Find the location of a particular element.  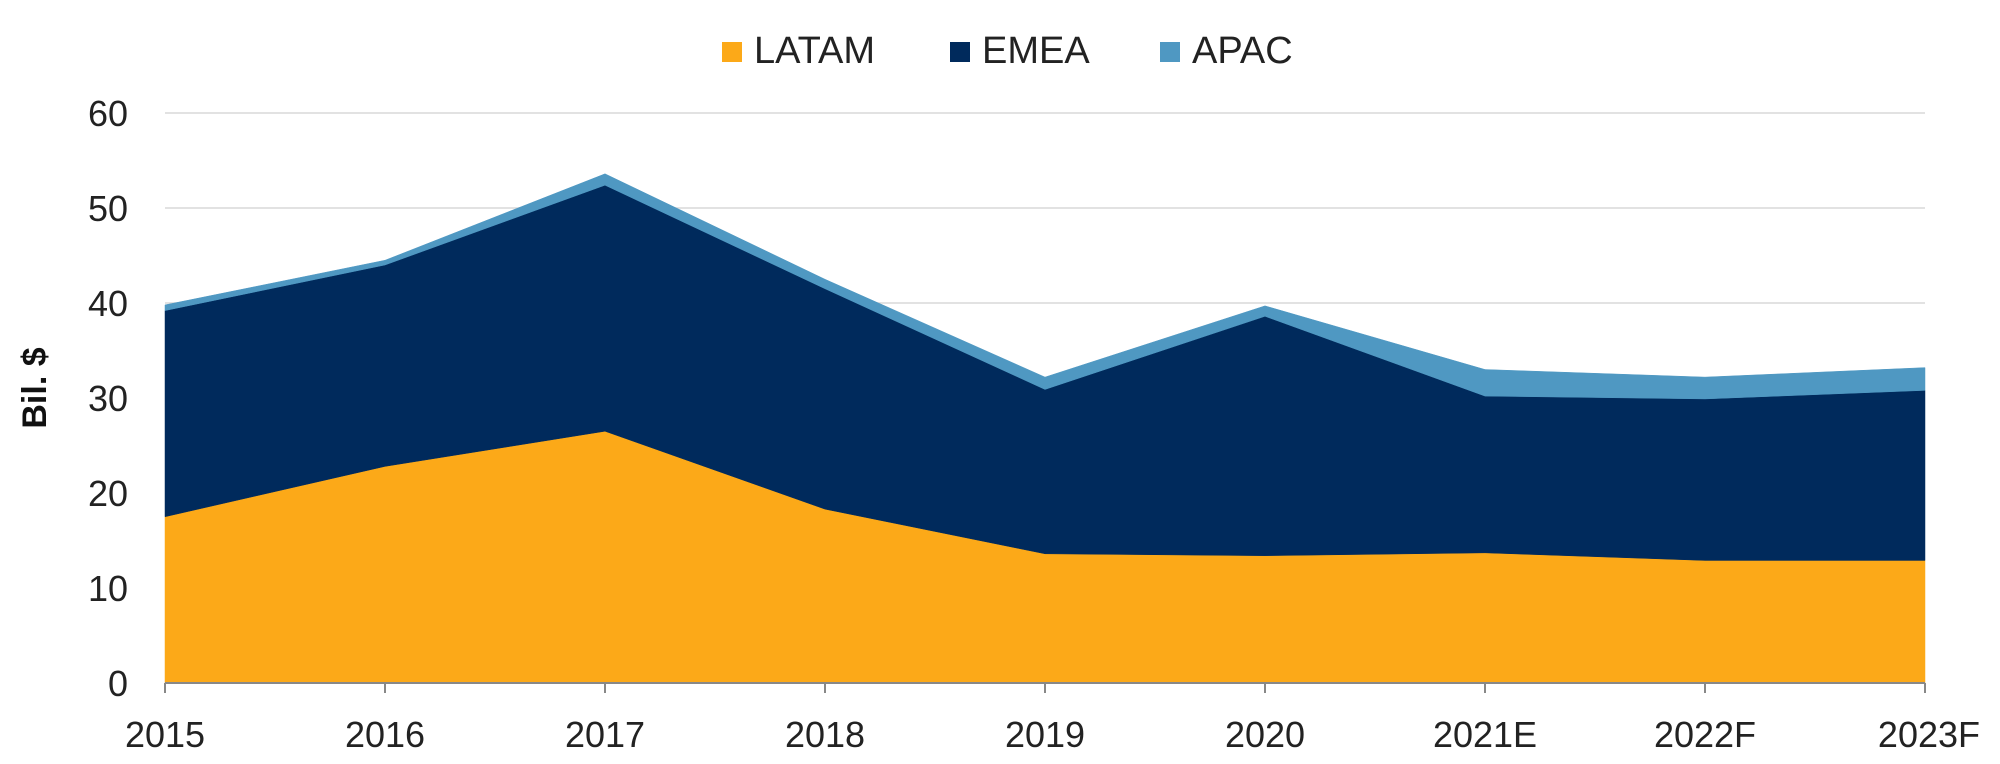

legend-item-emea: EMEA is located at coordinates (1020, 51).